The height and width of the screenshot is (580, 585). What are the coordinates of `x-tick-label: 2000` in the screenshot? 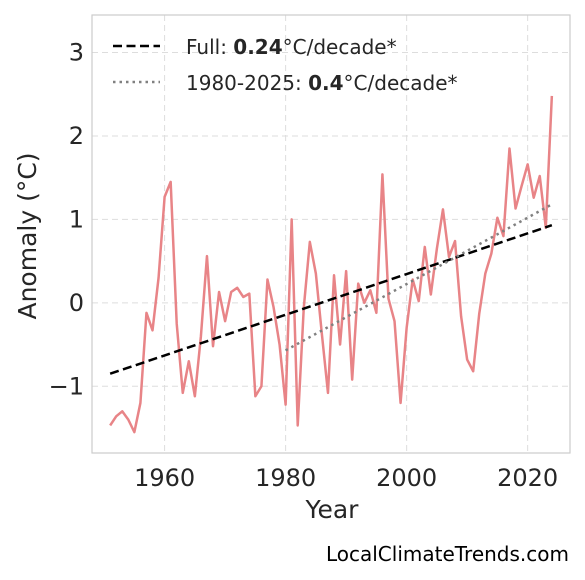 It's located at (406, 478).